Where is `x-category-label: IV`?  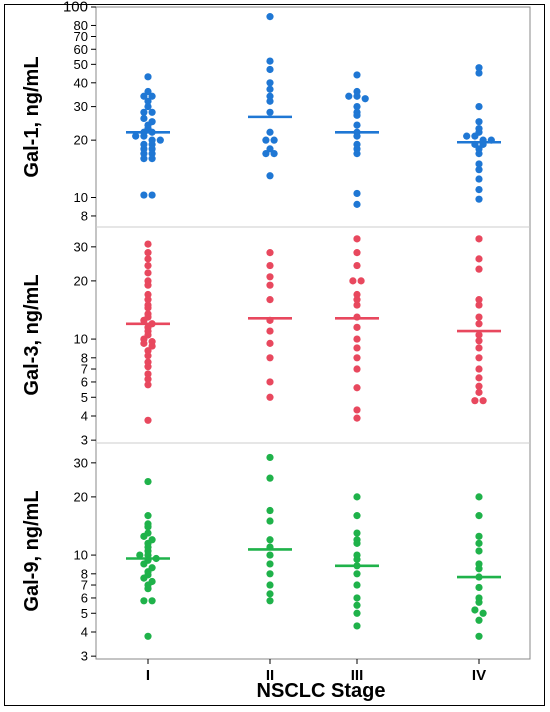 x-category-label: IV is located at coordinates (479, 675).